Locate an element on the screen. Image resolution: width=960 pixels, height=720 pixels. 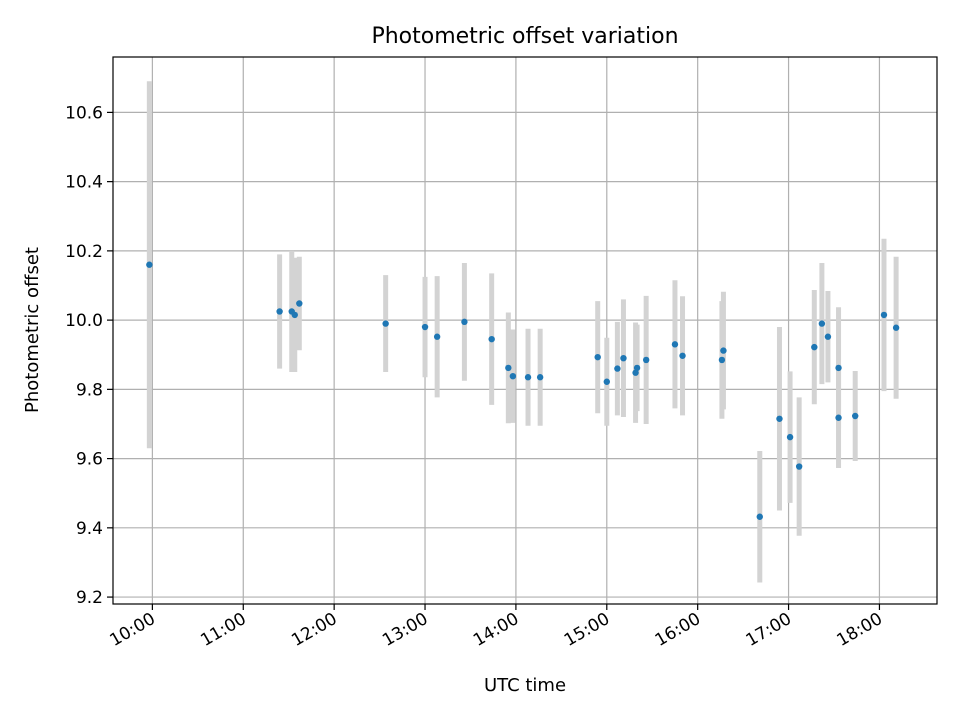
y-tick-label: 10.4 is located at coordinates (84, 183).